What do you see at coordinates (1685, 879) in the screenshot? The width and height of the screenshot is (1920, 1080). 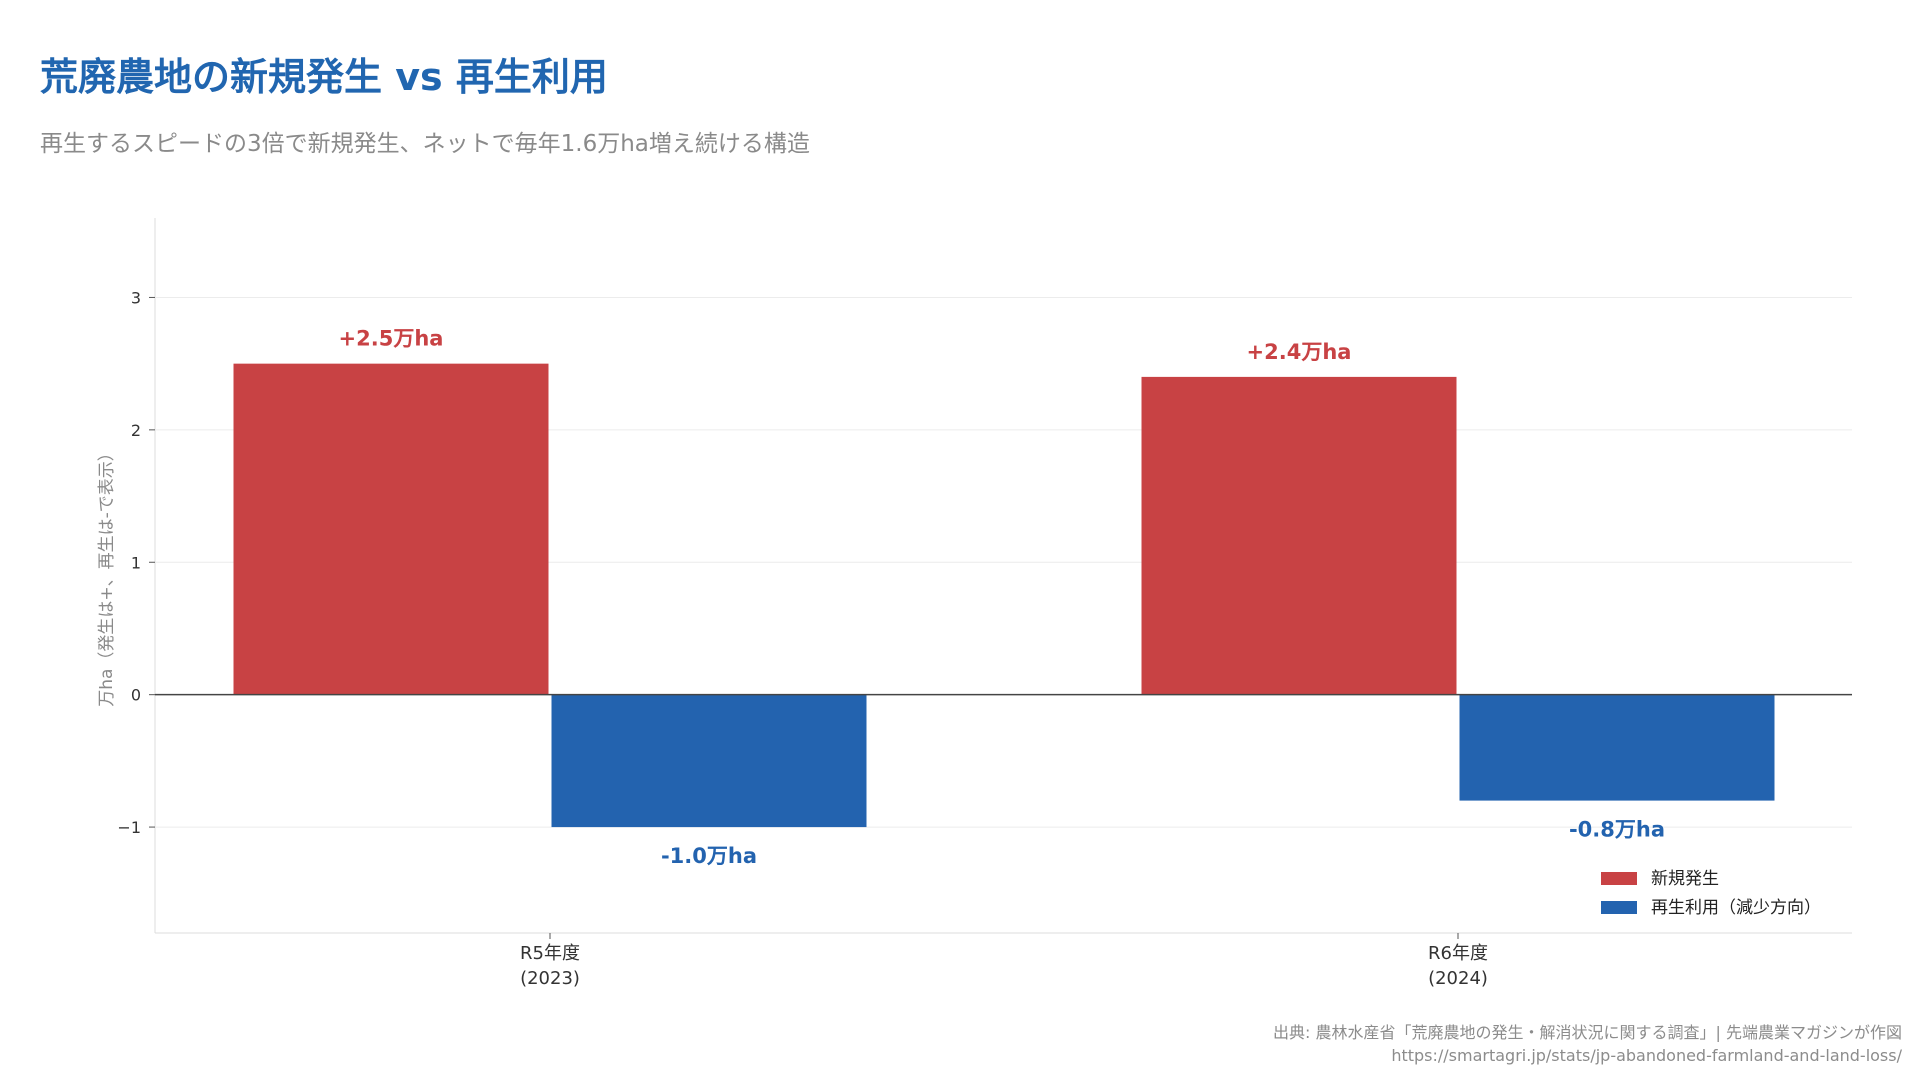 I see `legend-label: 新規発生` at bounding box center [1685, 879].